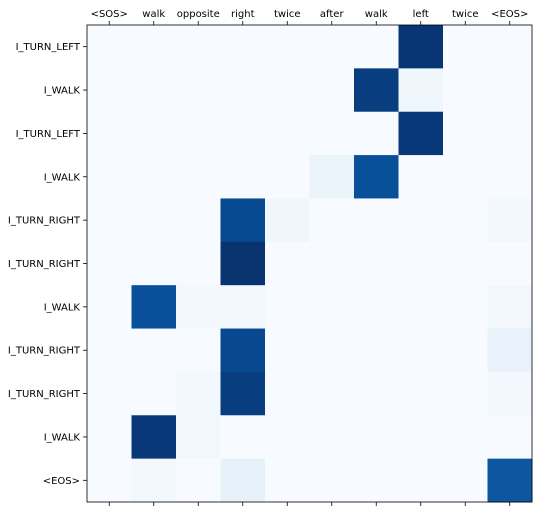 The image size is (542, 513). I want to click on x-tick-label: <SOS>, so click(109, 14).